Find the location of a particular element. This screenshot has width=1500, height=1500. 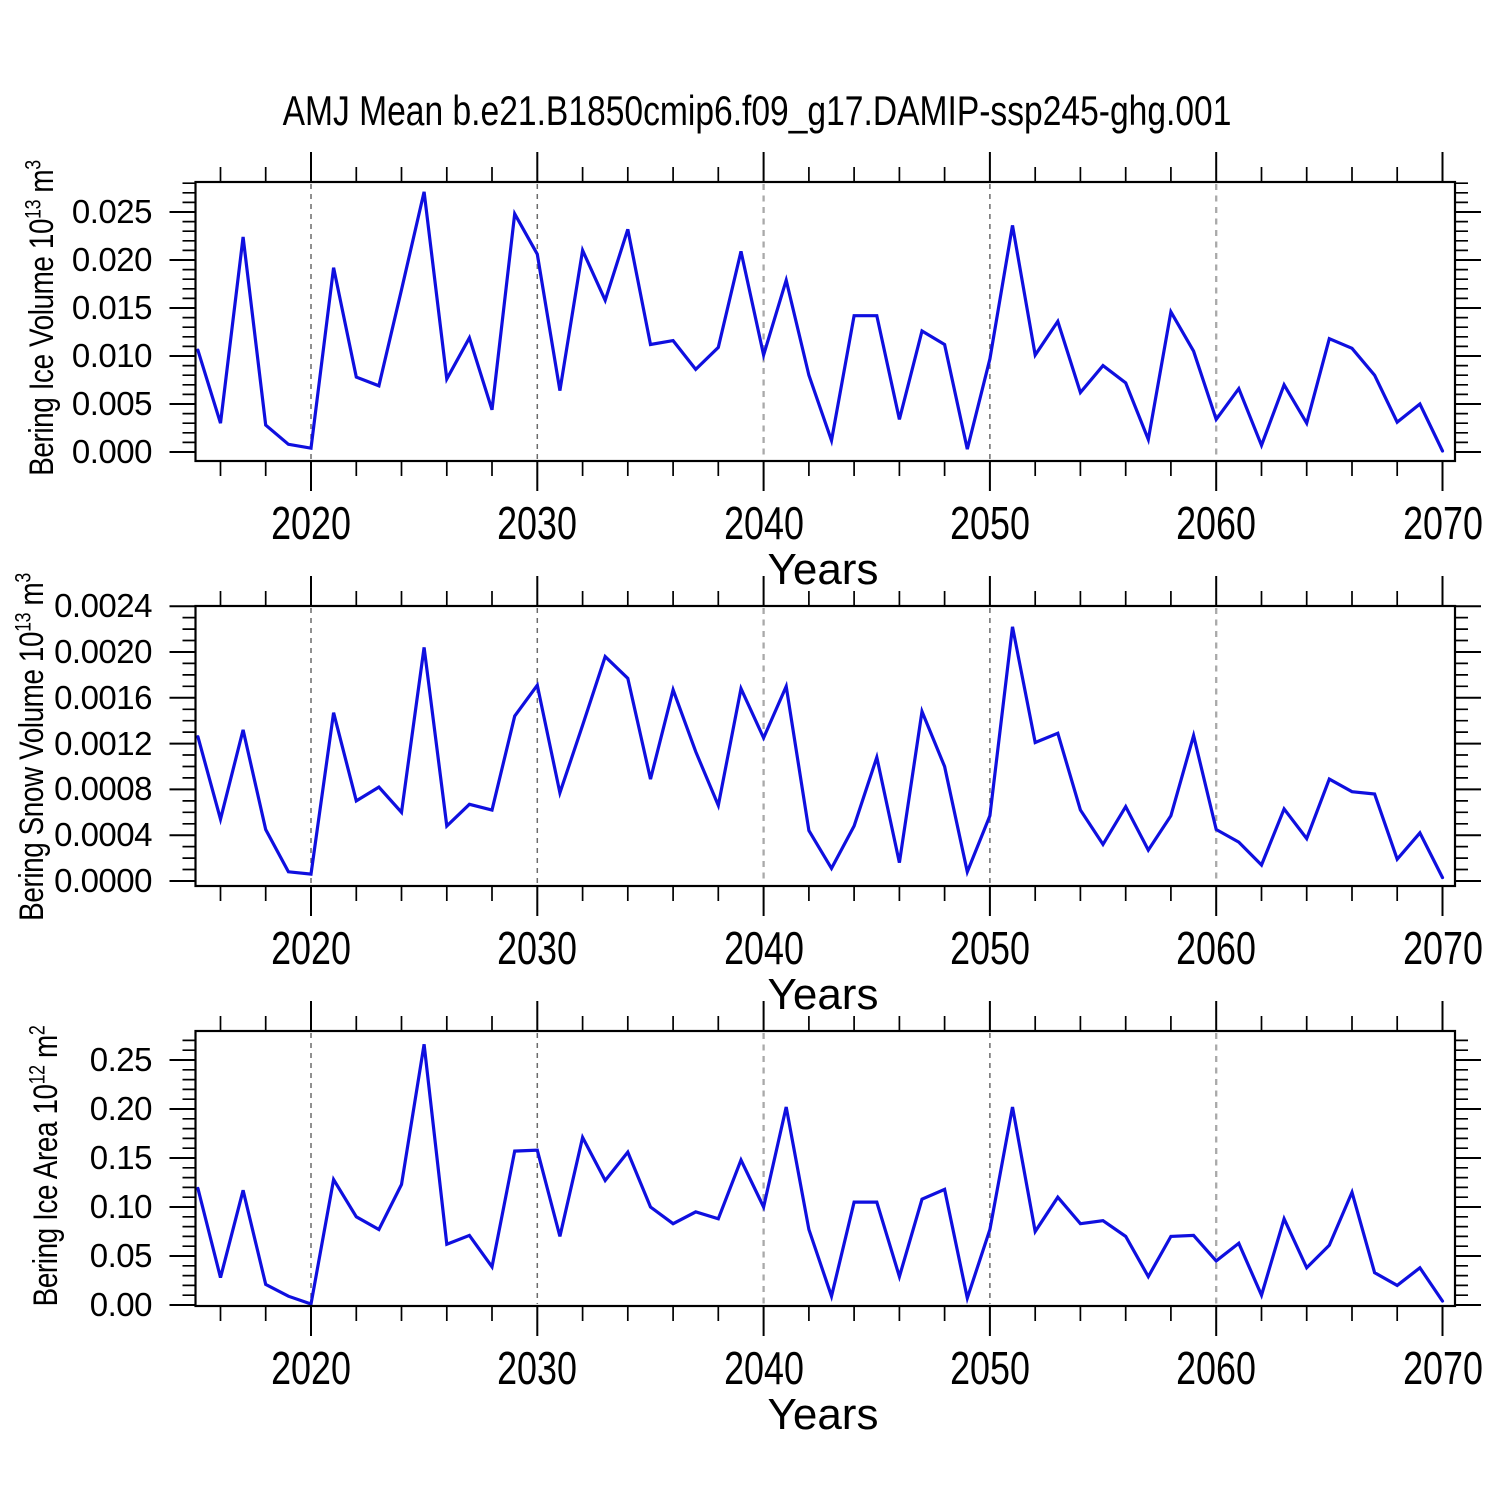

y-tick-label-bering-ice-volume-0.005: 0.005 is located at coordinates (112, 403).